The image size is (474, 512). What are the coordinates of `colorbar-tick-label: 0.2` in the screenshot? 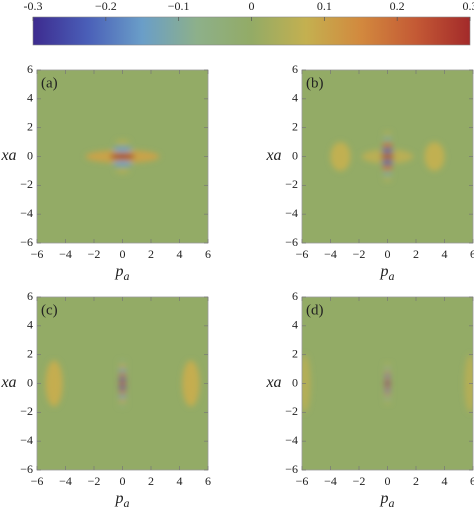 It's located at (397, 6).